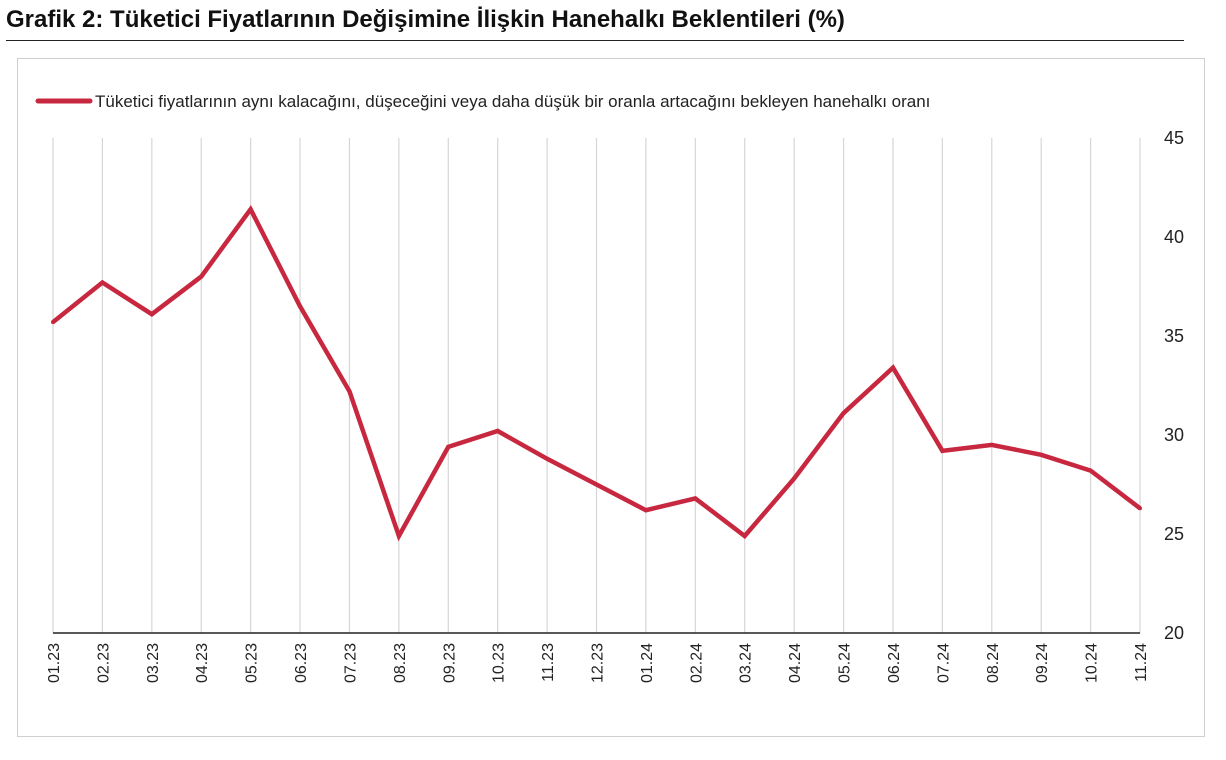 The width and height of the screenshot is (1226, 760). I want to click on data-point-08.24, so click(991, 444).